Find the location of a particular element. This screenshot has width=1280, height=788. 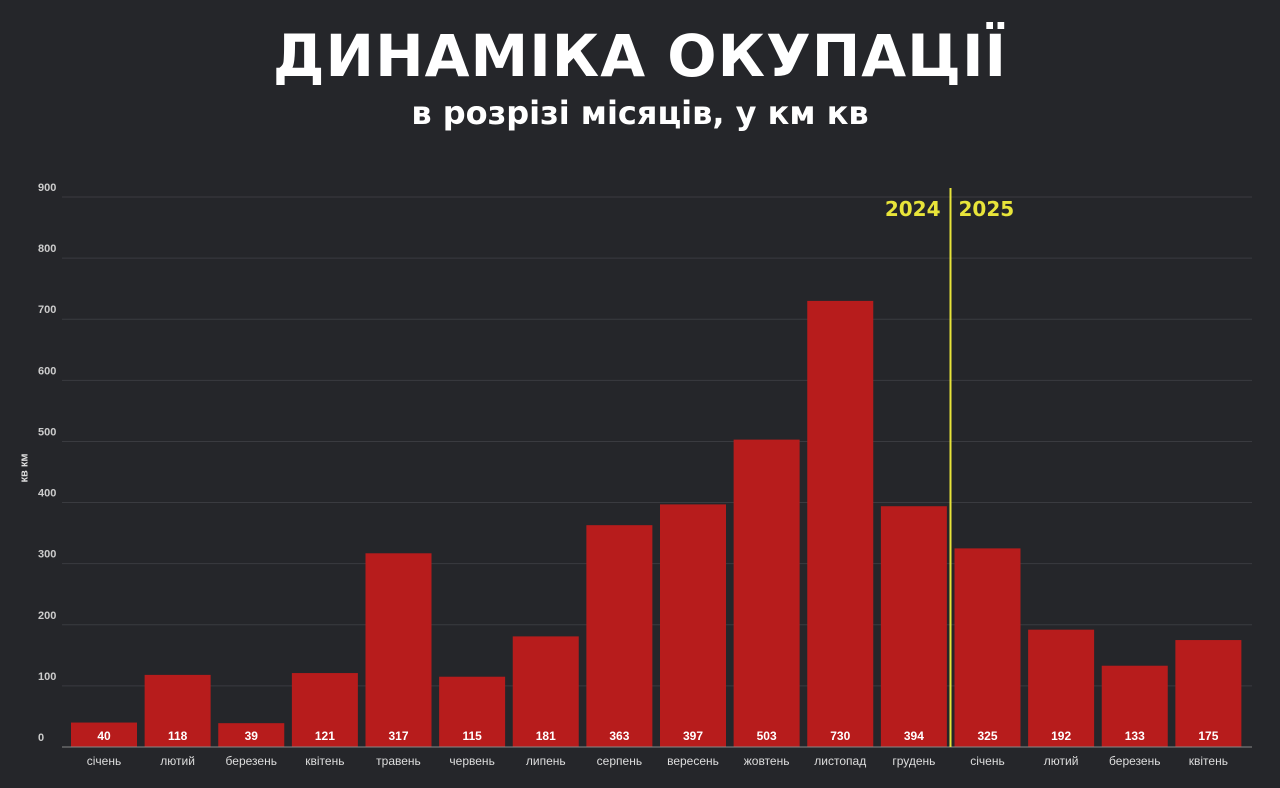

data-label: 317 is located at coordinates (398, 736).